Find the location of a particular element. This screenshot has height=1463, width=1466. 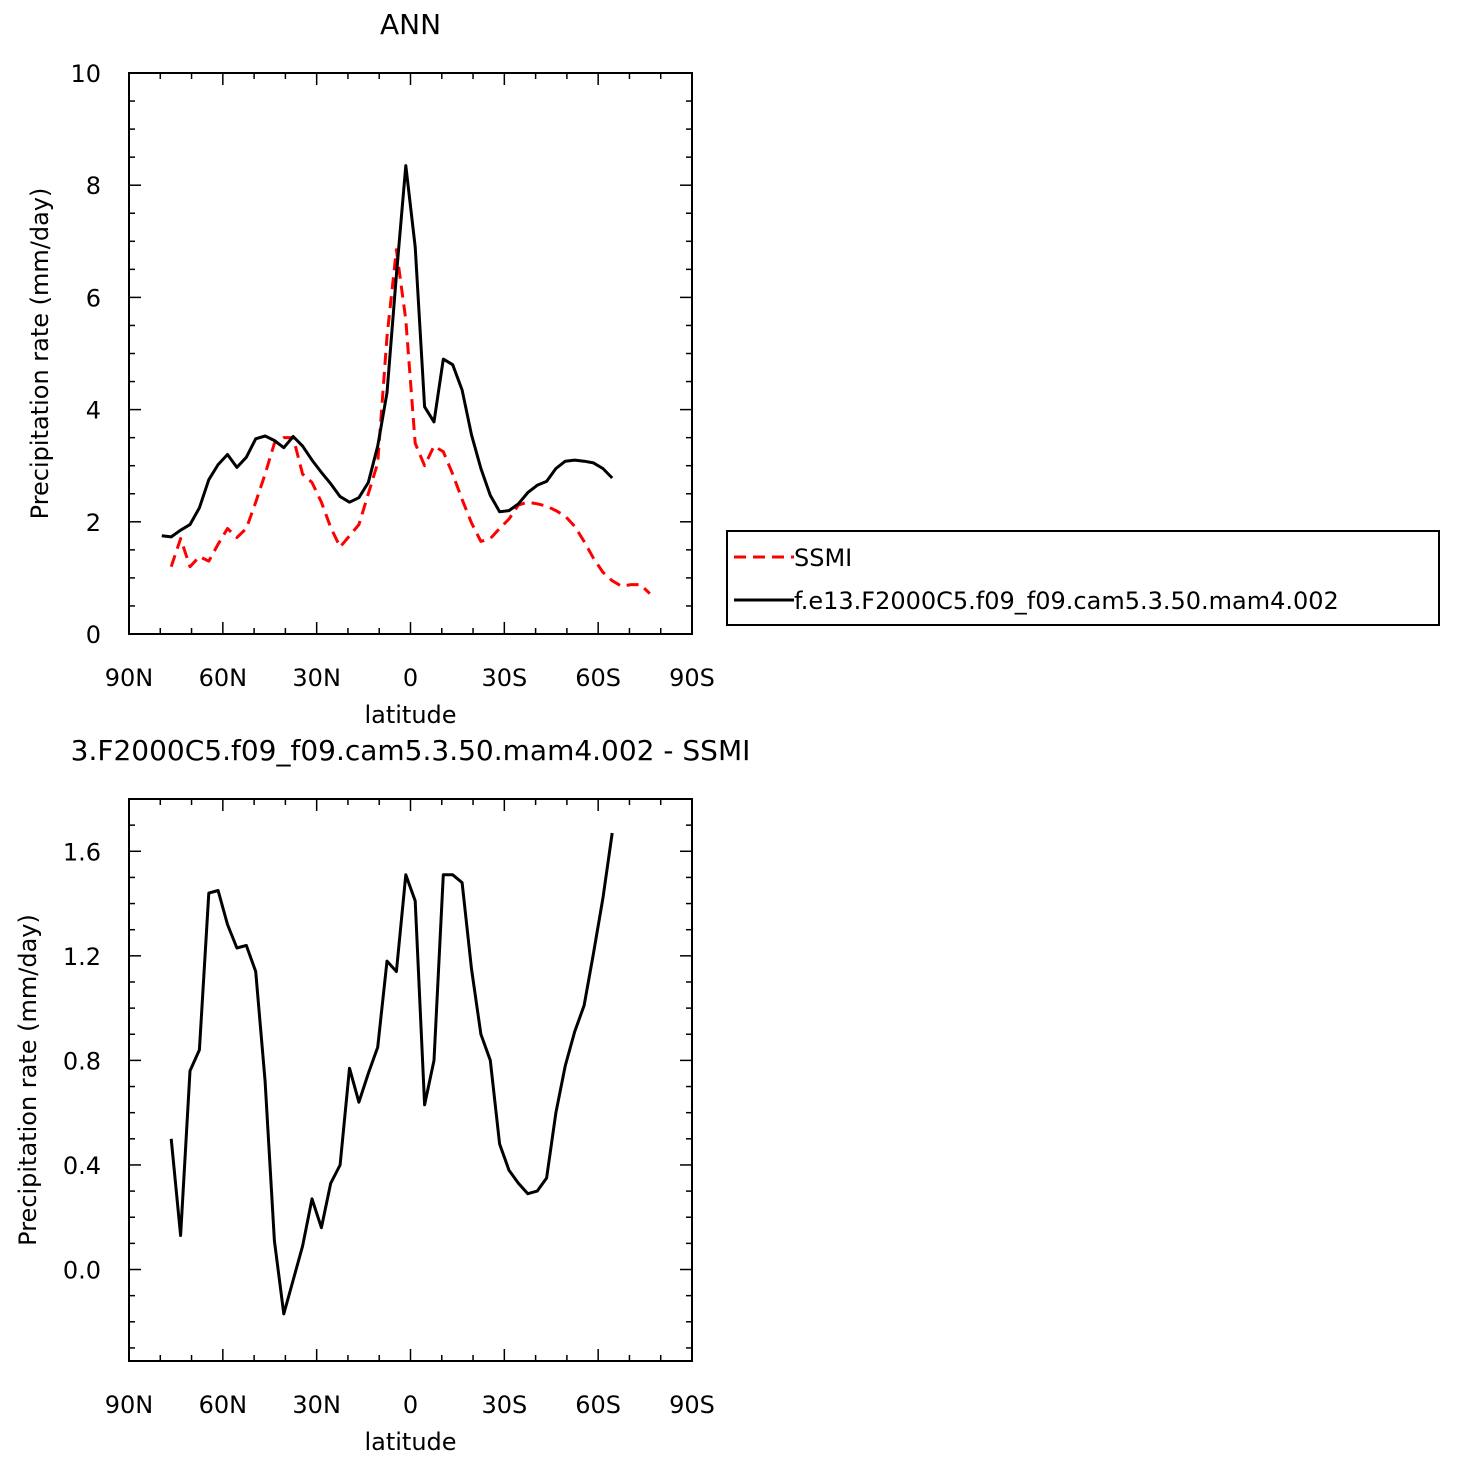

y-tick-label: 10 is located at coordinates (85, 74).